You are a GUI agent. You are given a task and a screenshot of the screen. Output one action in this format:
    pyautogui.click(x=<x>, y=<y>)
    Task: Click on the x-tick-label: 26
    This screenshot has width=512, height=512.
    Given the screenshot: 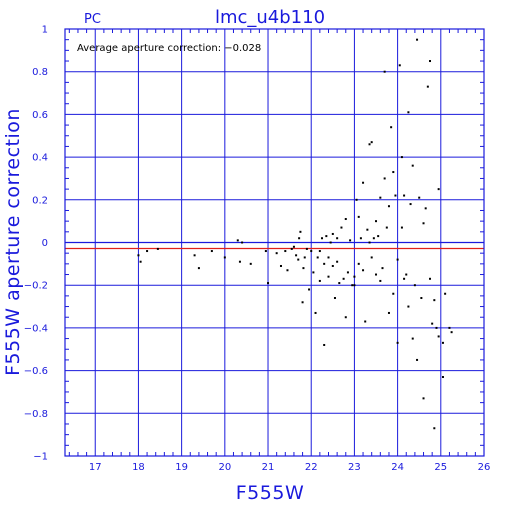 What is the action you would take?
    pyautogui.click(x=484, y=467)
    